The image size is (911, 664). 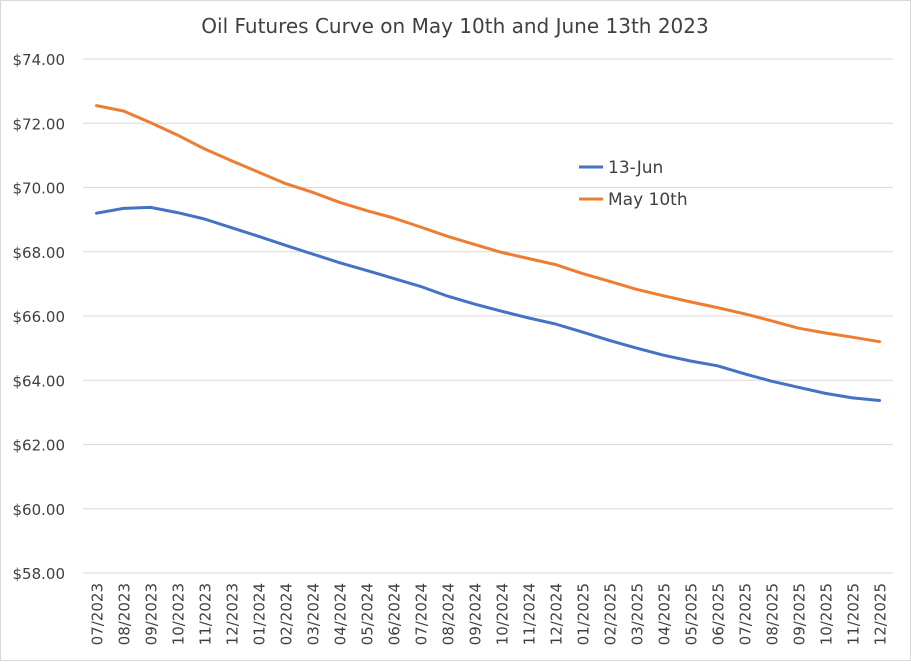 I want to click on x-tick-label: 11/2025, so click(x=854, y=614).